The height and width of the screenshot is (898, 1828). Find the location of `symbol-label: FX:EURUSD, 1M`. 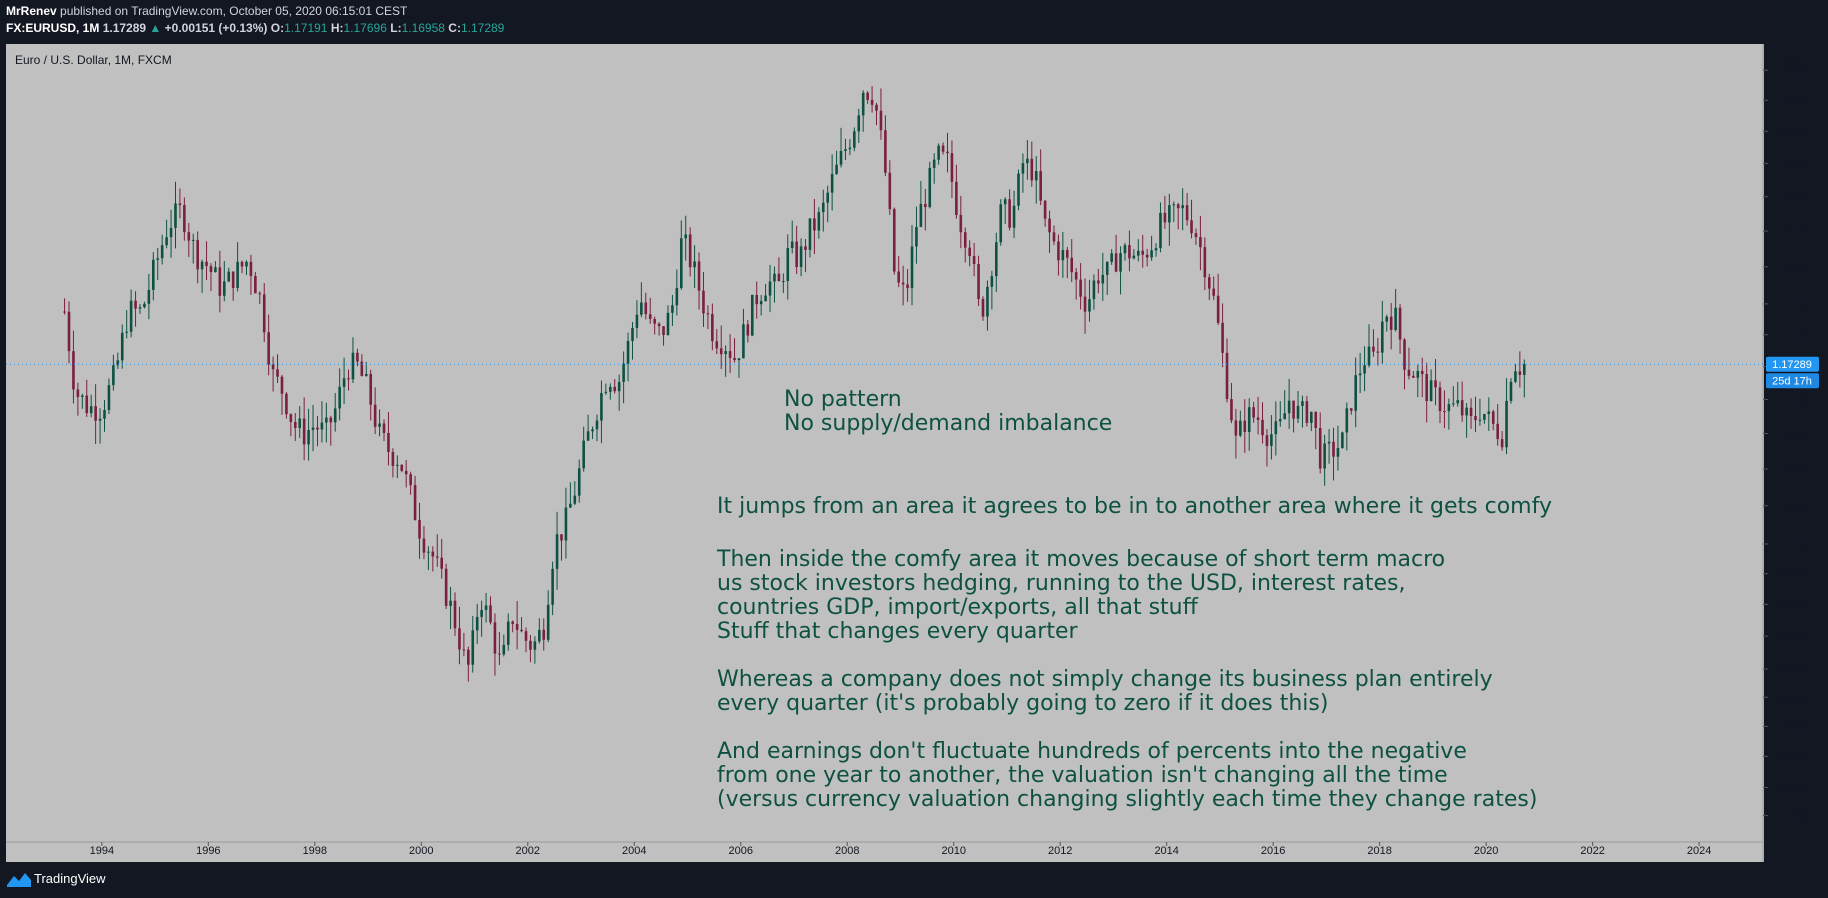

symbol-label: FX:EURUSD, 1M is located at coordinates (53, 28).